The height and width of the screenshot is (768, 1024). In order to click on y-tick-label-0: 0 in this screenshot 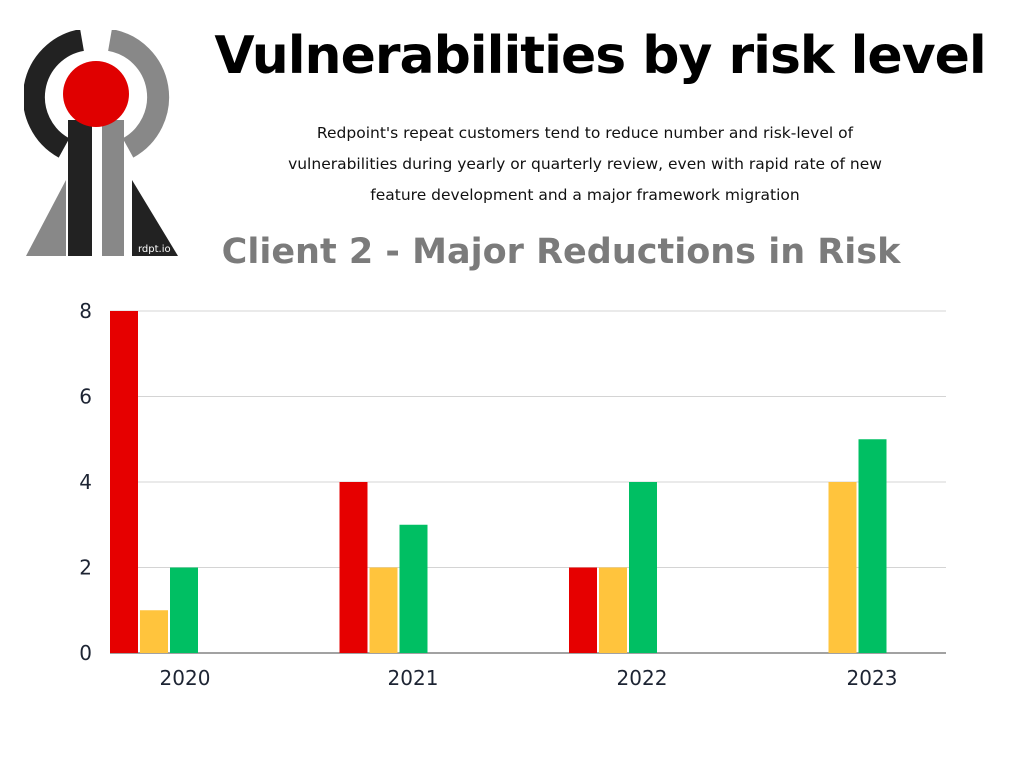, I will do `click(85, 653)`.